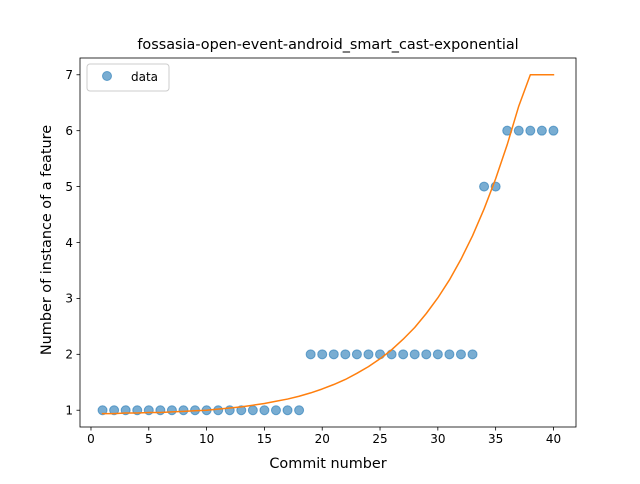 This screenshot has height=484, width=640. I want to click on legend-marker, so click(107, 76).